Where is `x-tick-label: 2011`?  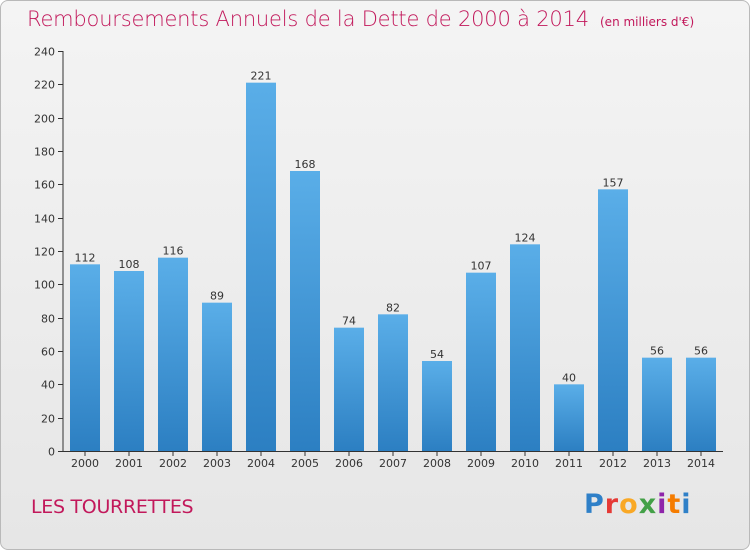
x-tick-label: 2011 is located at coordinates (569, 463).